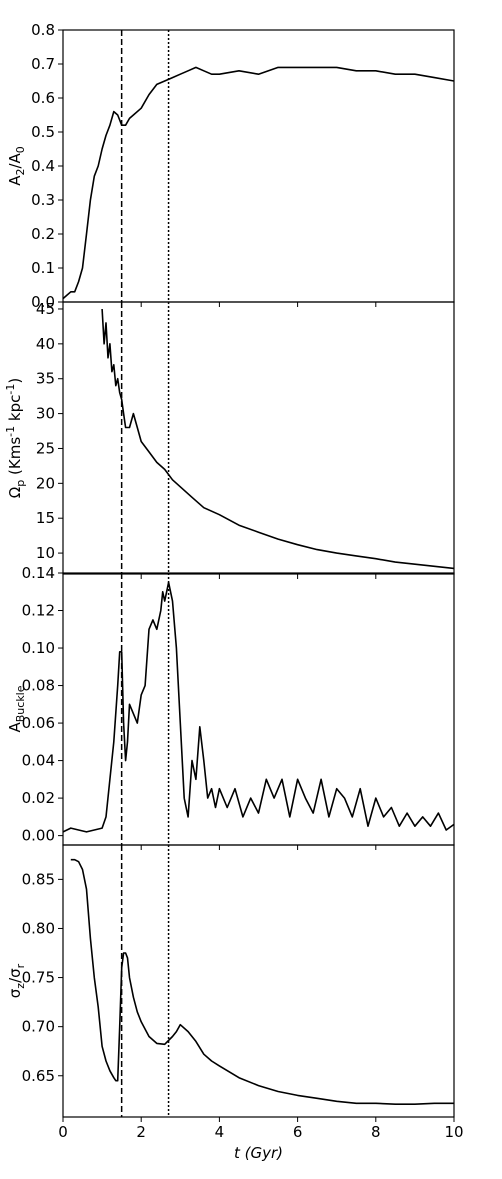 This screenshot has height=1179, width=502. Describe the element at coordinates (45, 344) in the screenshot. I see `y-tick-label: 40` at that location.